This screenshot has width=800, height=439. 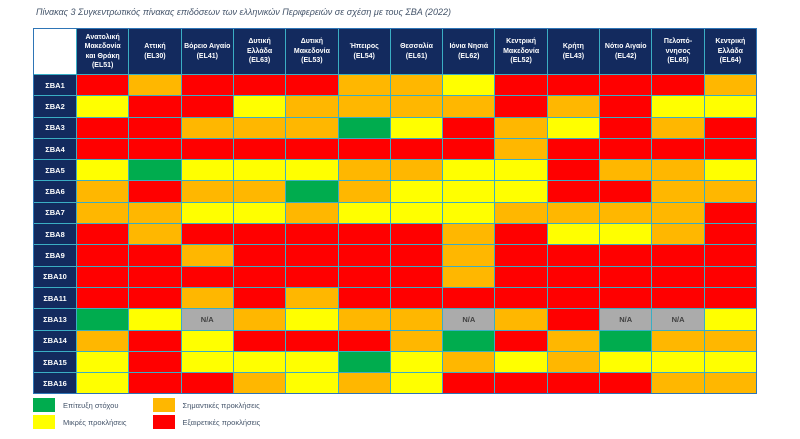 What do you see at coordinates (364, 170) in the screenshot?
I see `cell-sba5-el54` at bounding box center [364, 170].